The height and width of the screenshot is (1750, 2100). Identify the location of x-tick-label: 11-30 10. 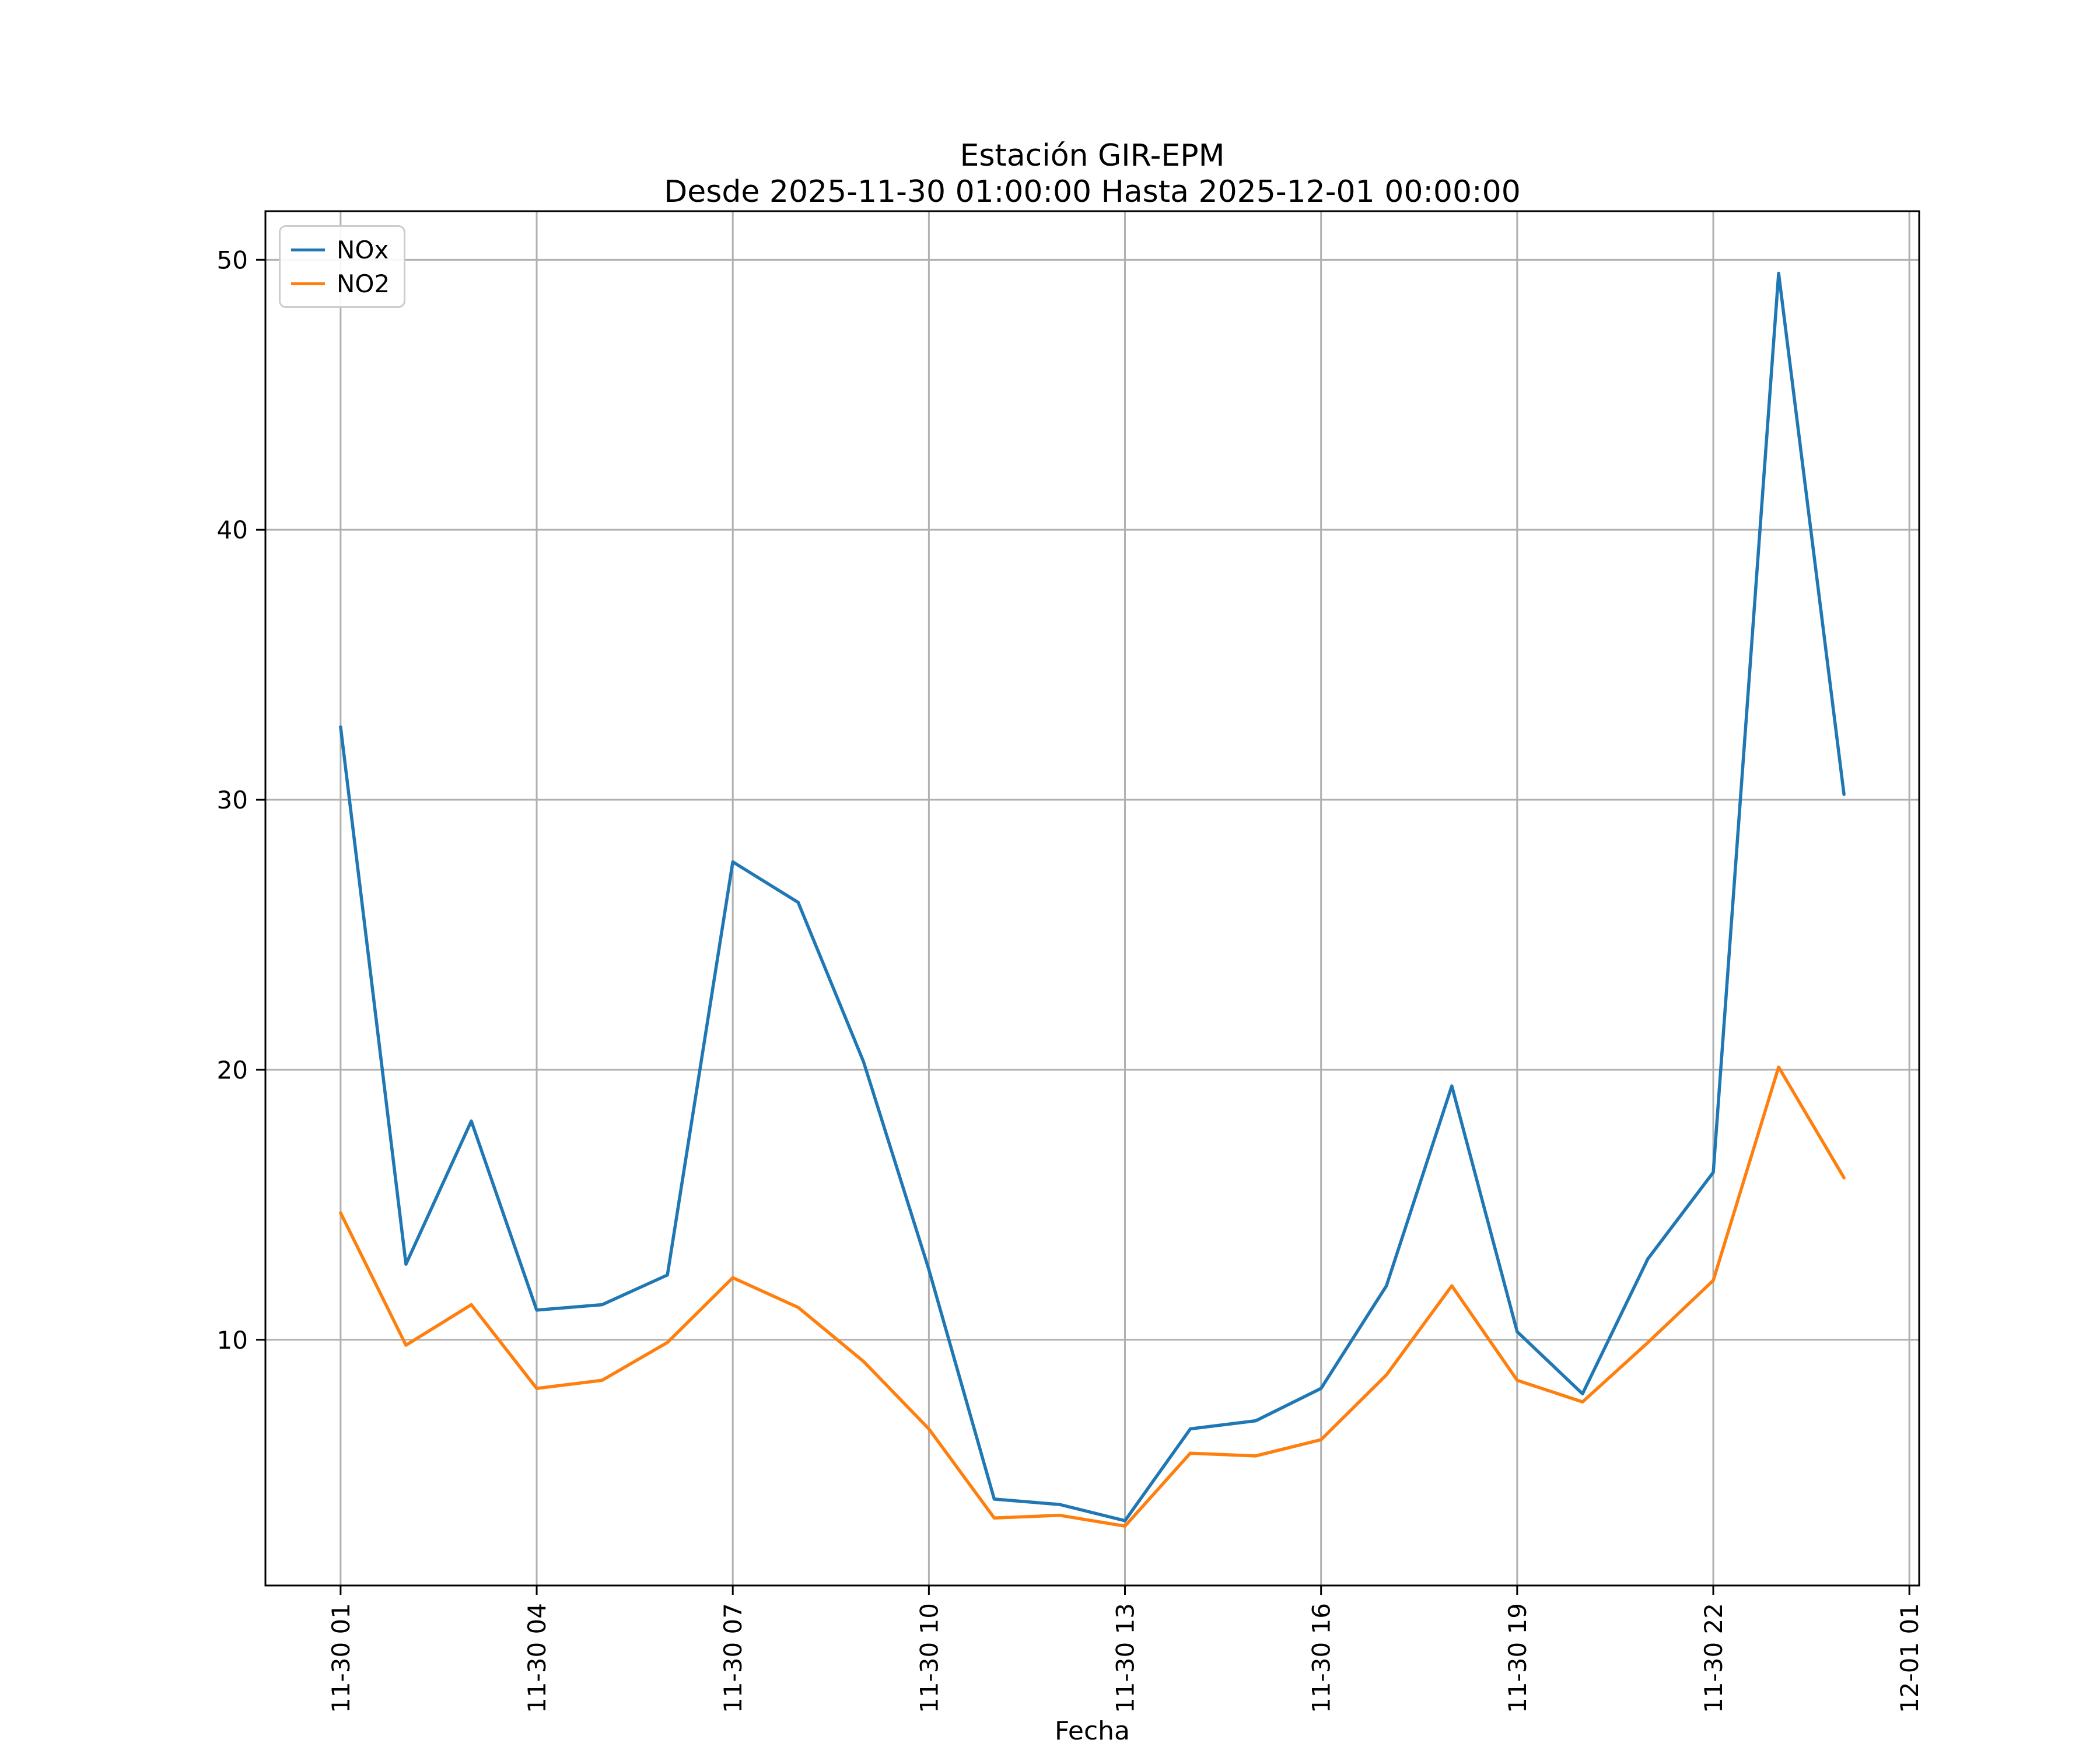
(929, 1658).